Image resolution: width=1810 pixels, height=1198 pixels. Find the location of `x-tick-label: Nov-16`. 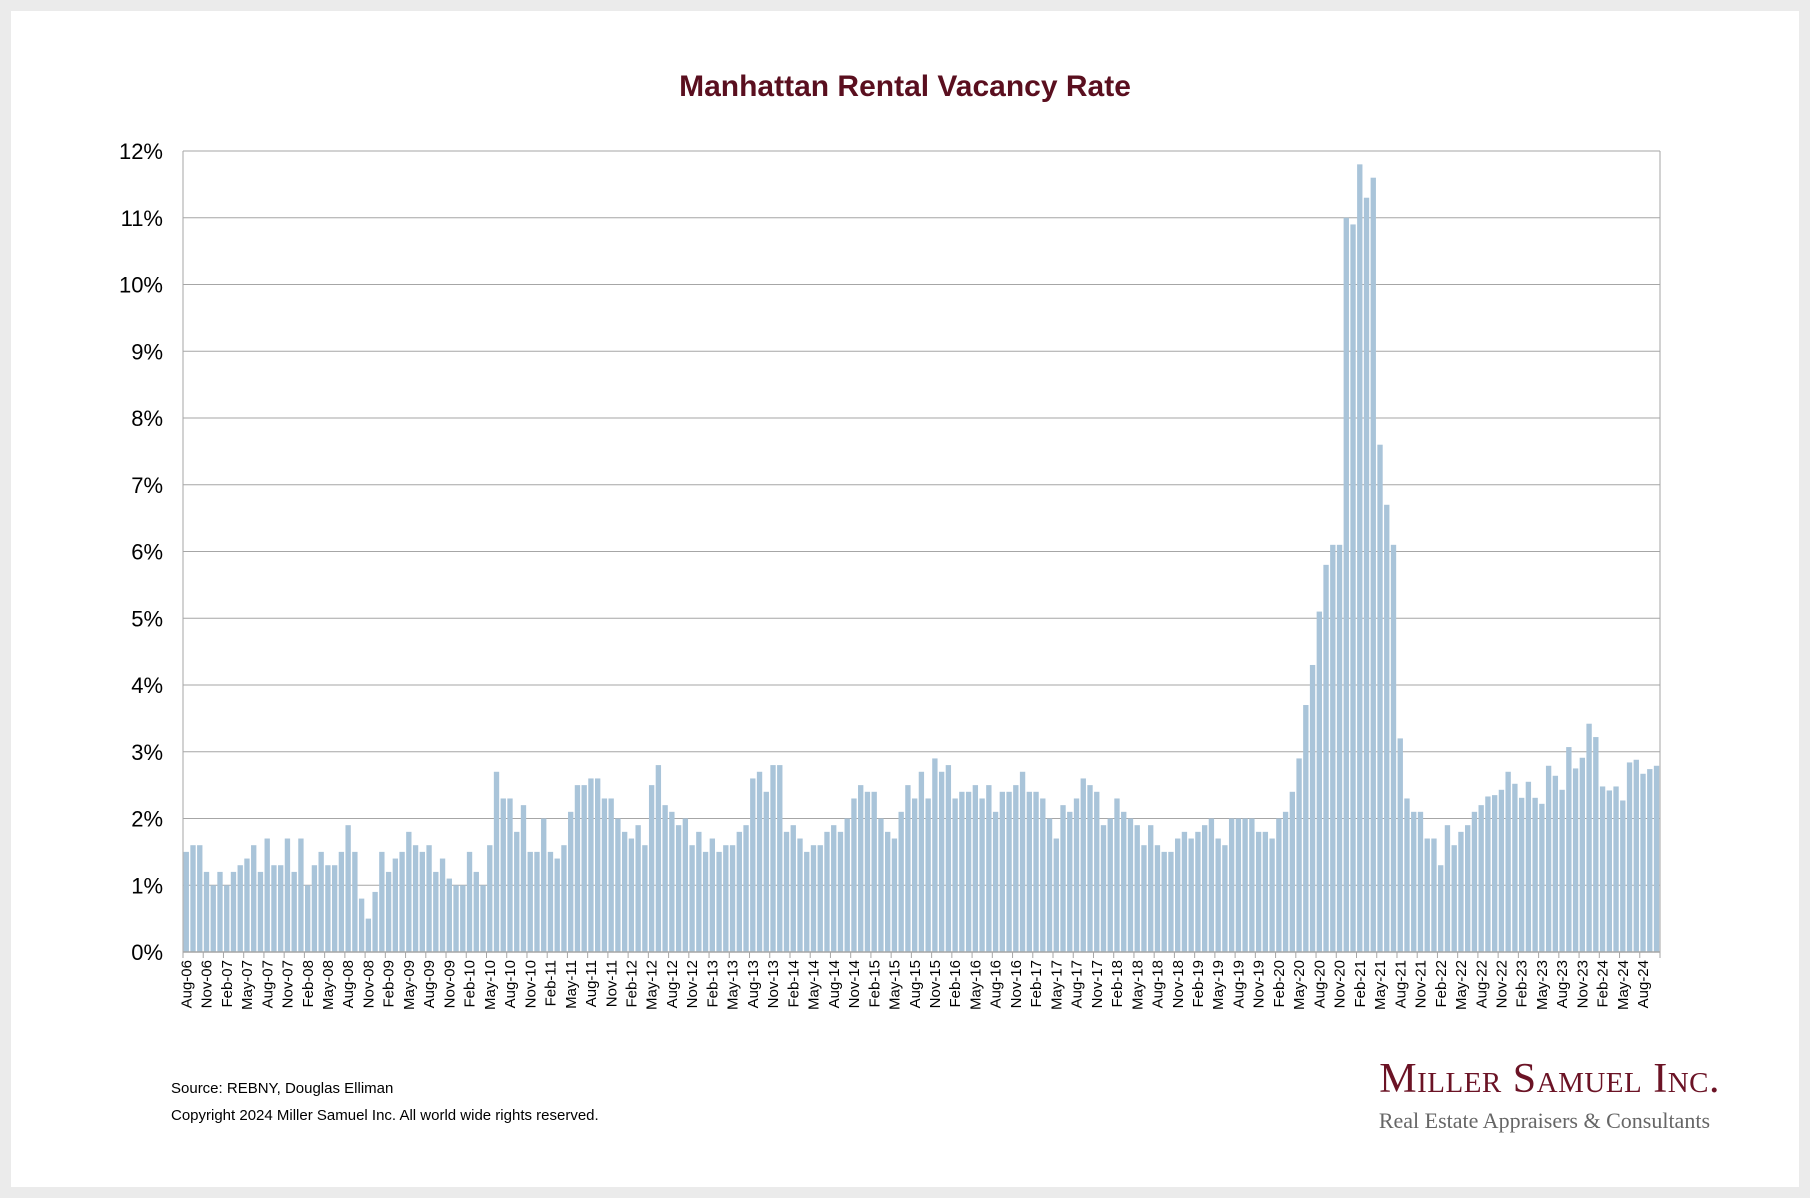

x-tick-label: Nov-16 is located at coordinates (1016, 984).